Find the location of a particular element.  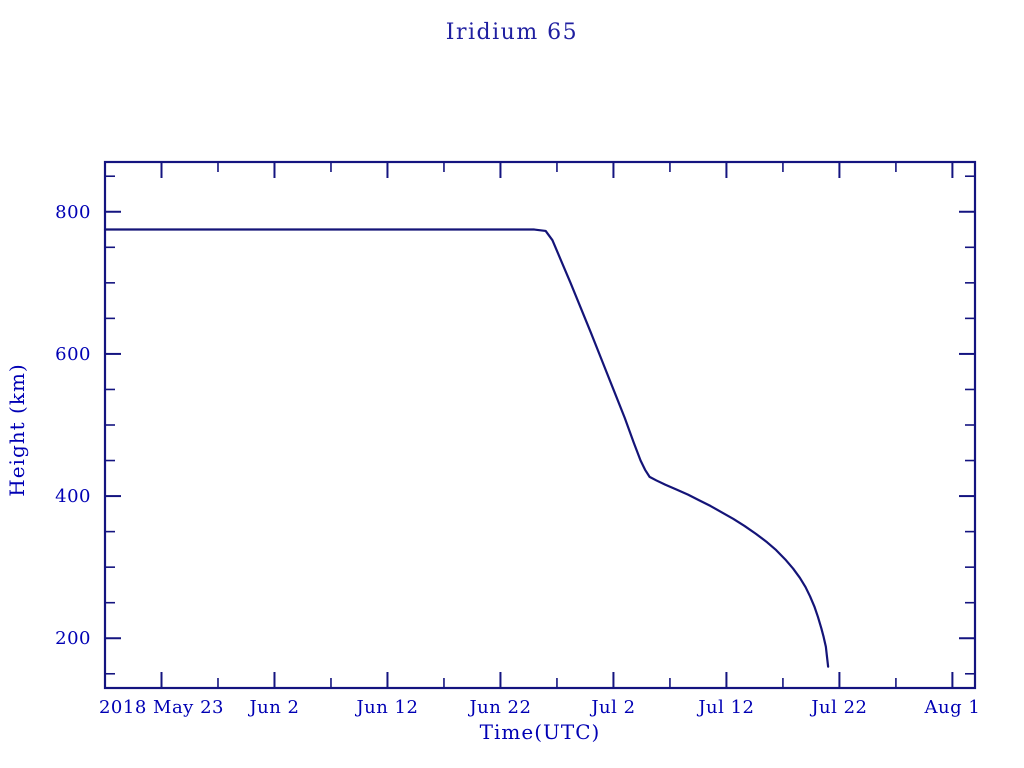

x-tick-label: Jun 22 is located at coordinates (499, 707).